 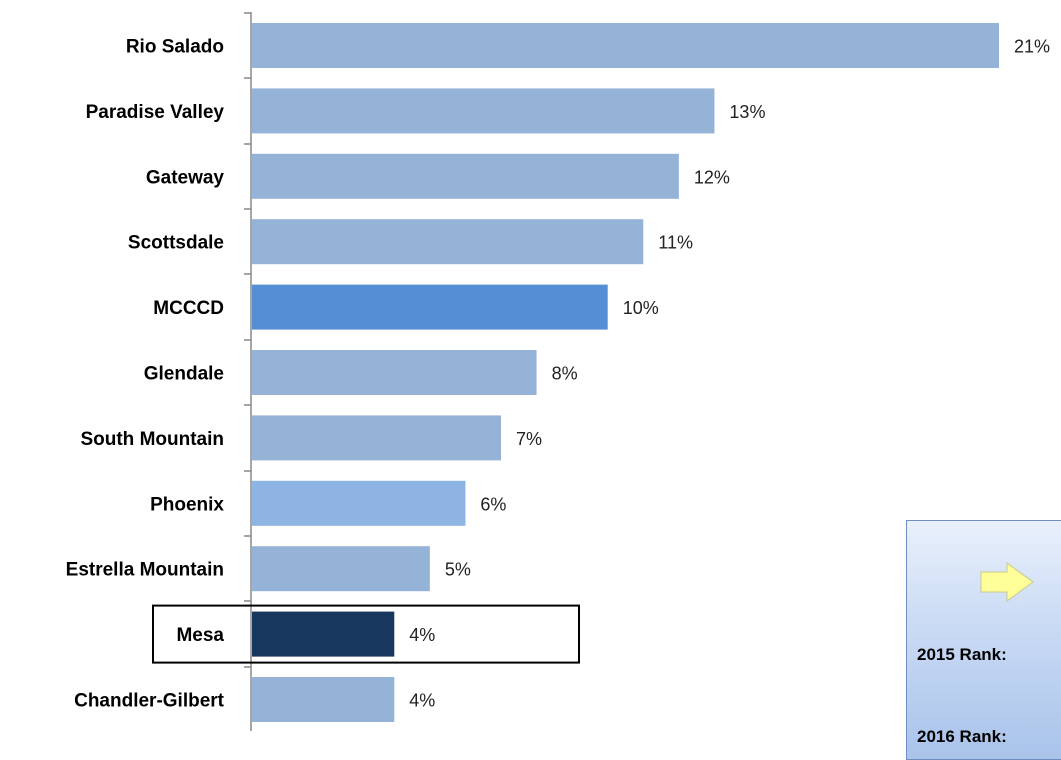 I want to click on category-label: Estrella Mountain, so click(x=145, y=570).